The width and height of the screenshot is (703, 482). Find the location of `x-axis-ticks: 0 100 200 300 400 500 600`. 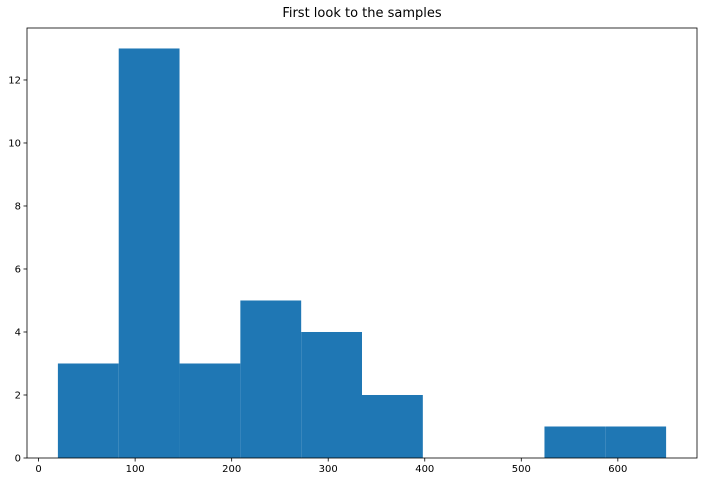

x-axis-ticks: 0 100 200 300 400 500 600 is located at coordinates (331, 466).